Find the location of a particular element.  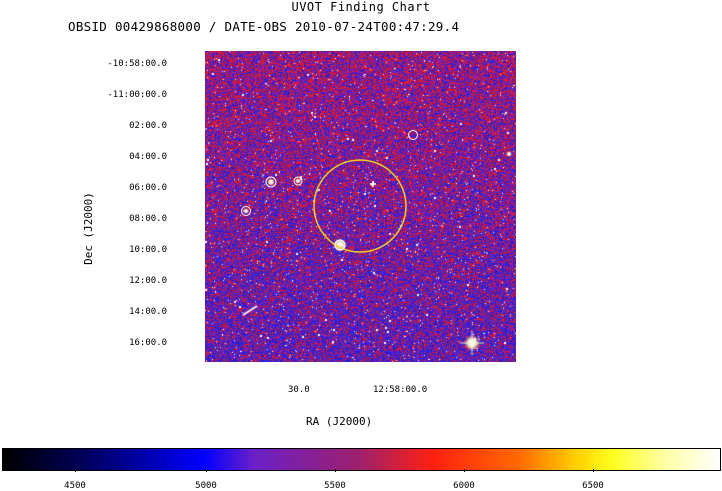

source-overlay is located at coordinates (329, 191).